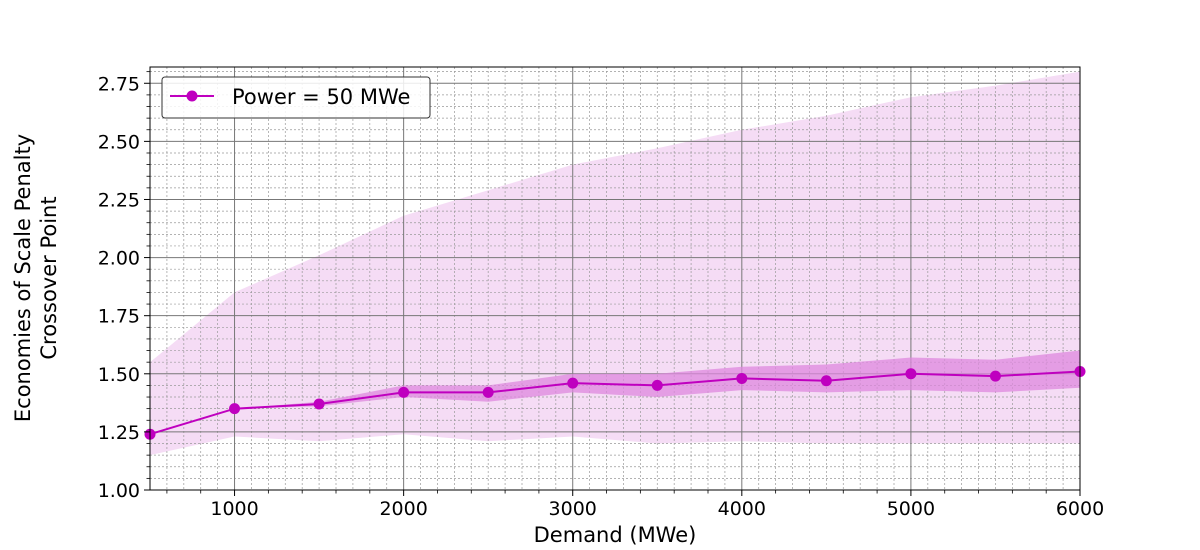 The image size is (1200, 550). I want to click on inner-uncertainty-band-layer, so click(615, 392).